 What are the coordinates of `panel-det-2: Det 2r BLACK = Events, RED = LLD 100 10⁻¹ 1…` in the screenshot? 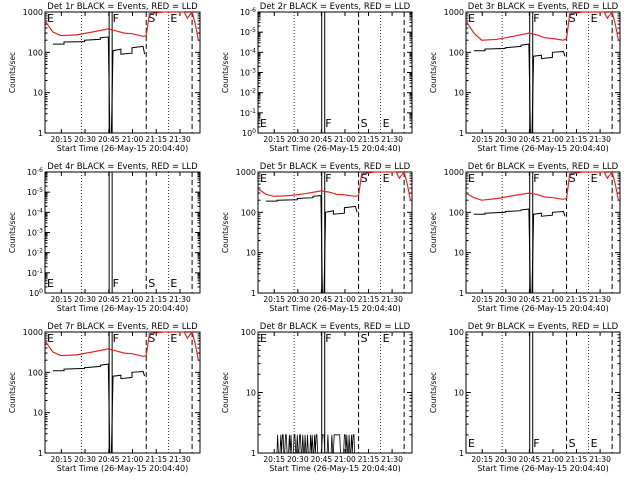 It's located at (317, 77).